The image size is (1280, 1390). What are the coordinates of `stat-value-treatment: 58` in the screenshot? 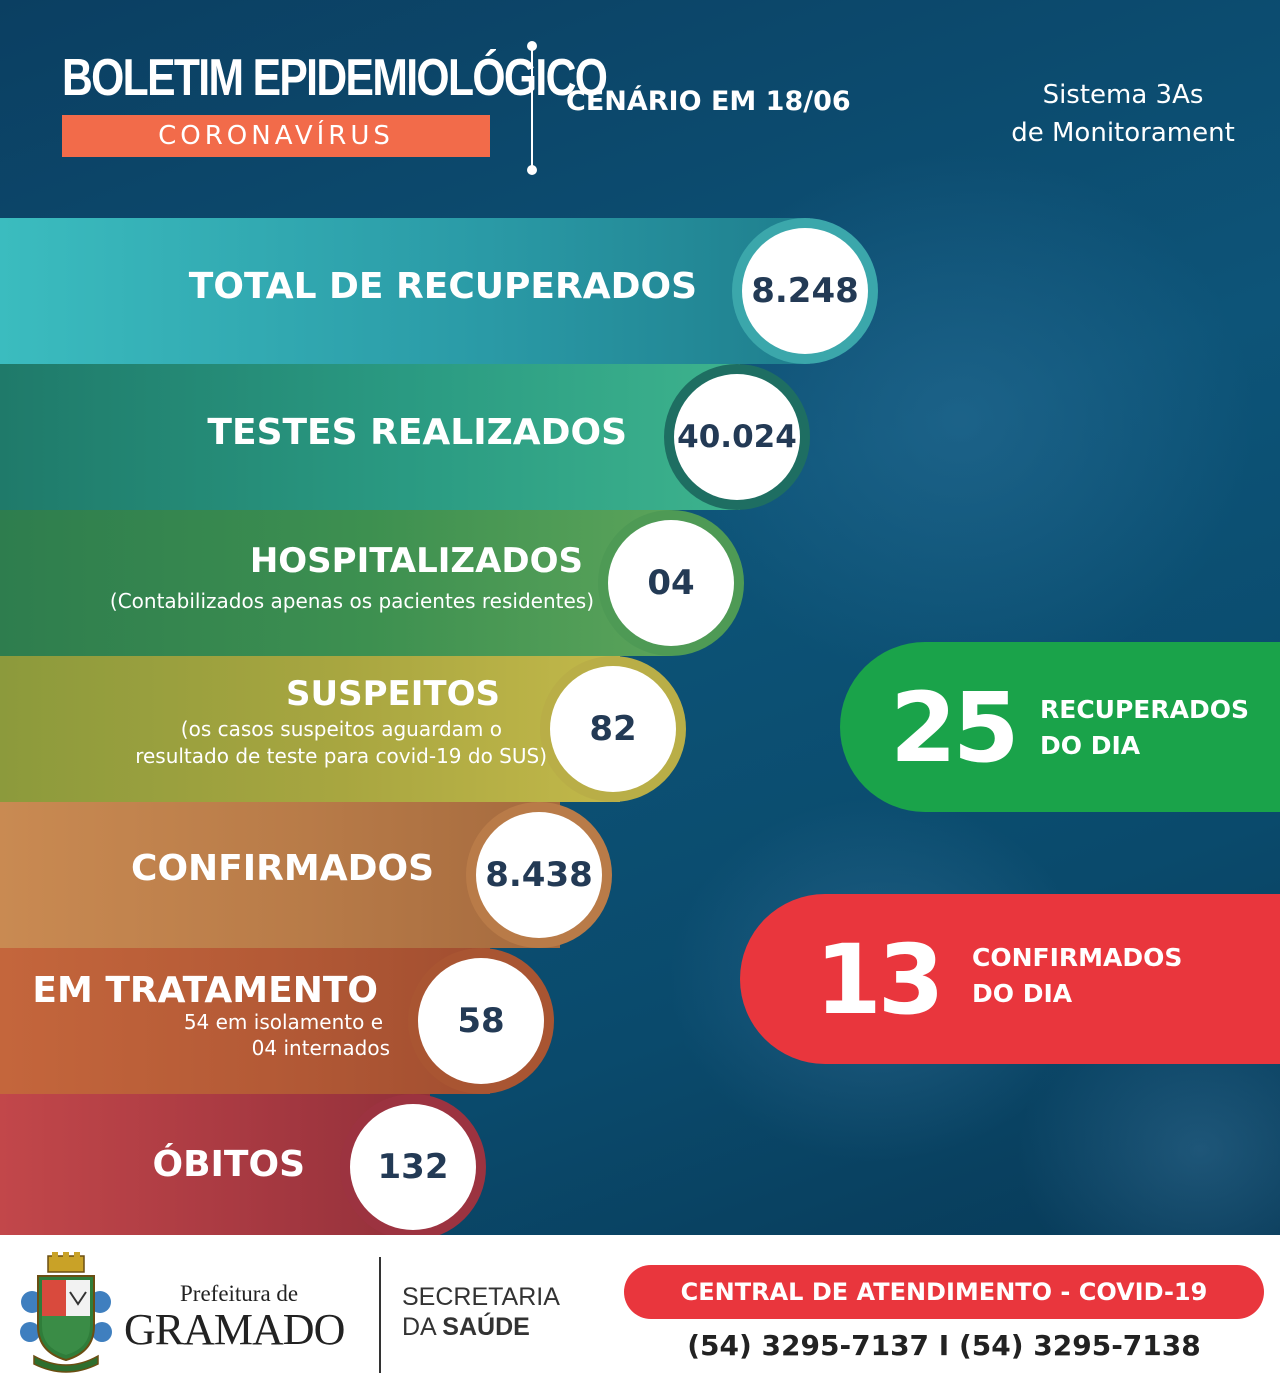 It's located at (481, 1021).